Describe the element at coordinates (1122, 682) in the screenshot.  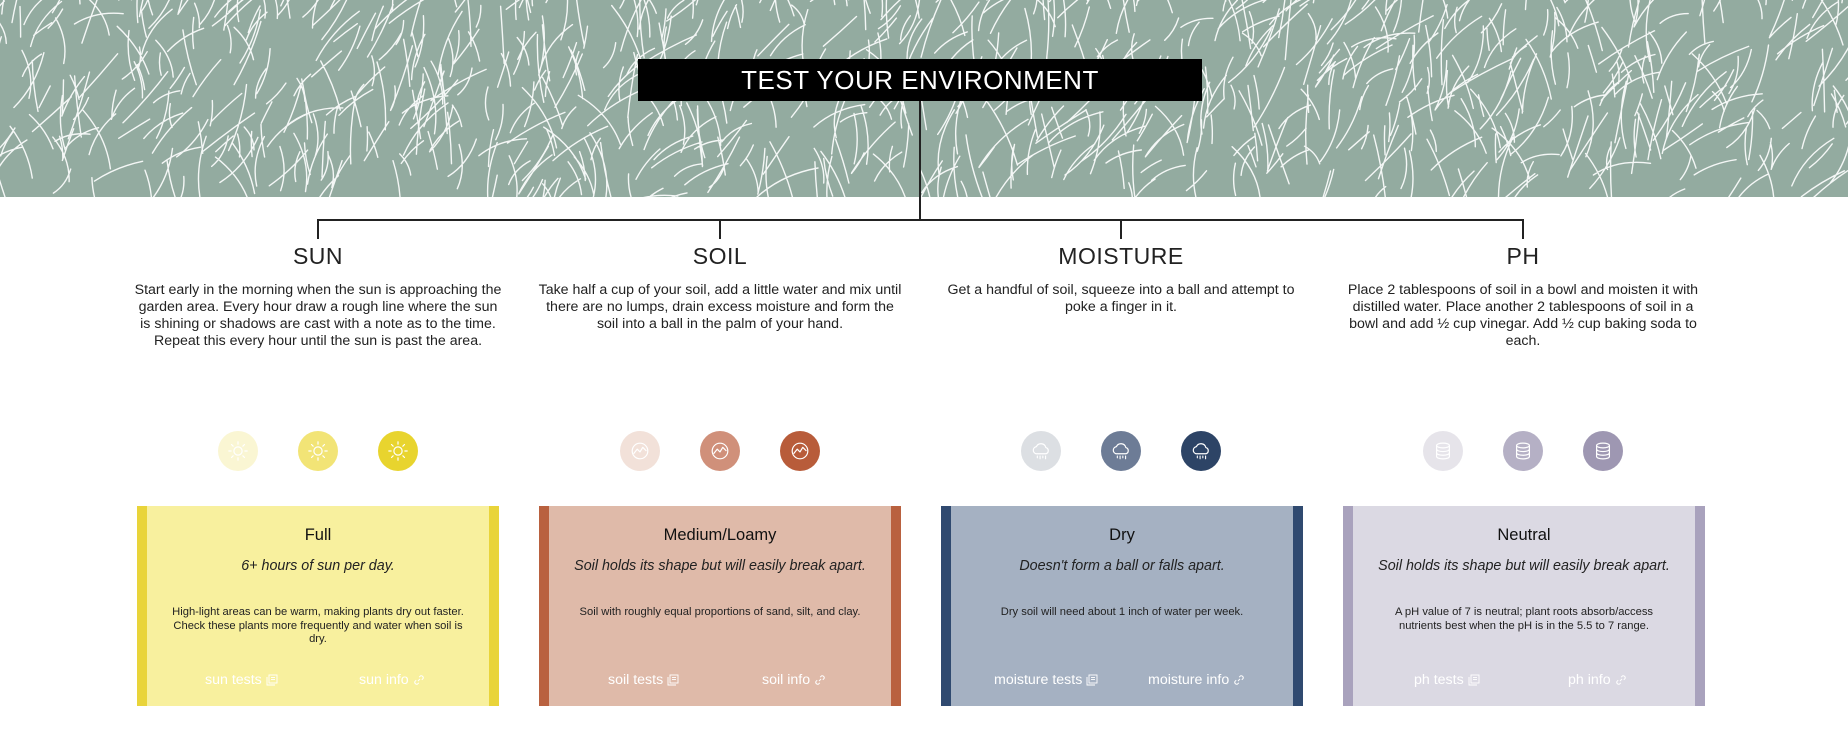
I see `card-links: moisture tests moisture info` at that location.